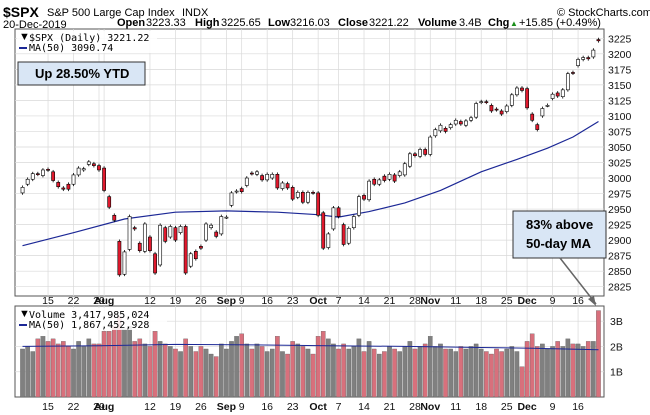 This screenshot has height=415, width=650. Describe the element at coordinates (176, 407) in the screenshot. I see `volume-x-tick-label: 19` at that location.